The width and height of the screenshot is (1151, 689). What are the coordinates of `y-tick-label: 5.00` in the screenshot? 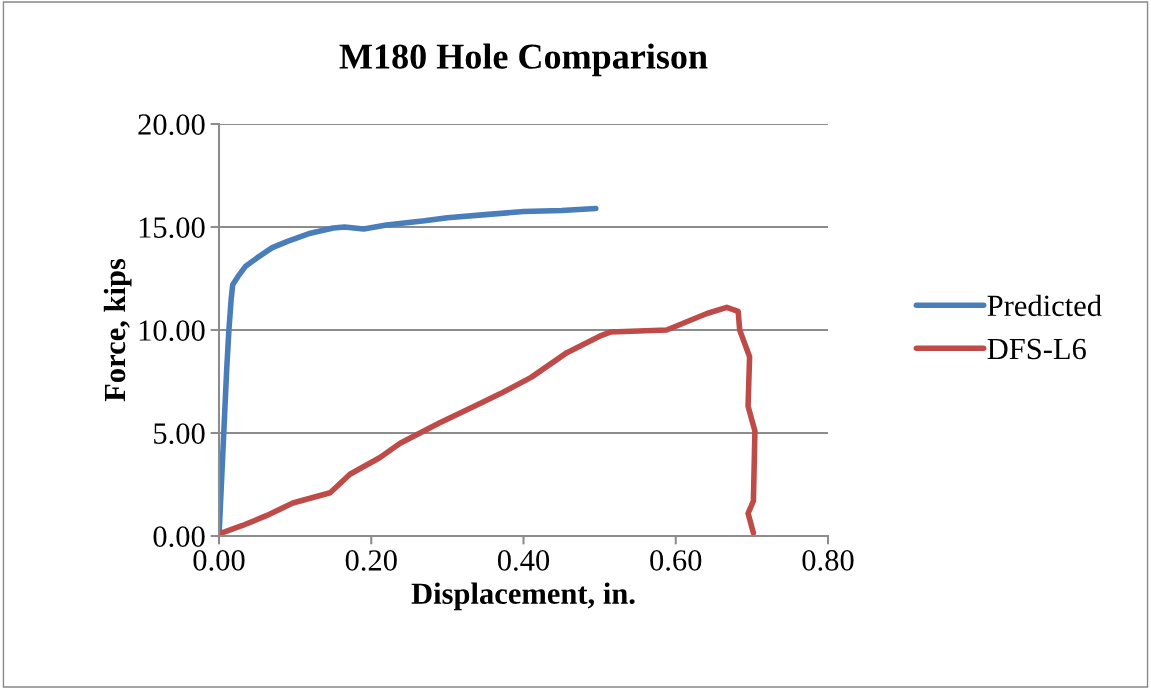 It's located at (179, 434).